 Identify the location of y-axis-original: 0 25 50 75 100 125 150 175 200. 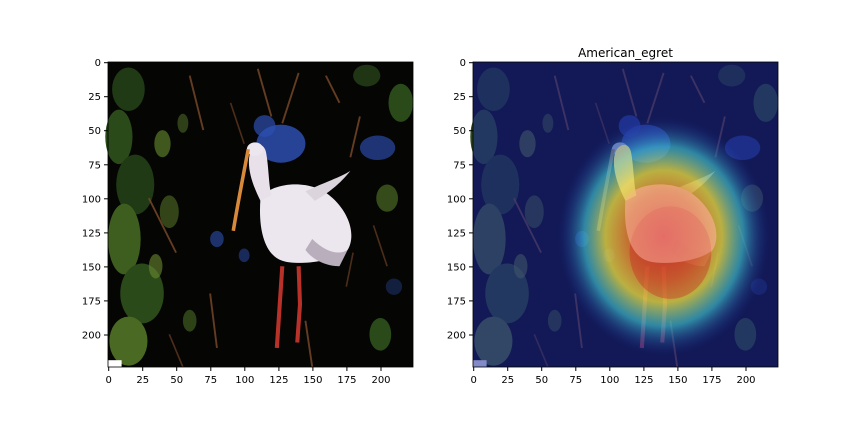
(95, 200).